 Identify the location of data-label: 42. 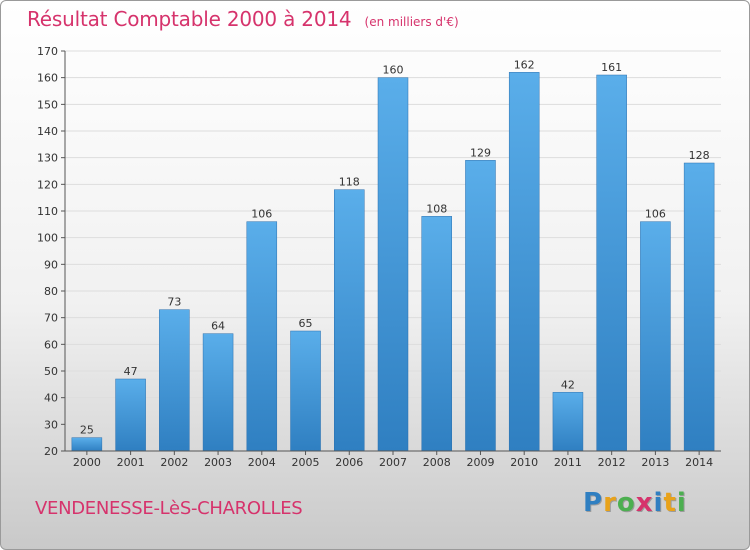
(568, 384).